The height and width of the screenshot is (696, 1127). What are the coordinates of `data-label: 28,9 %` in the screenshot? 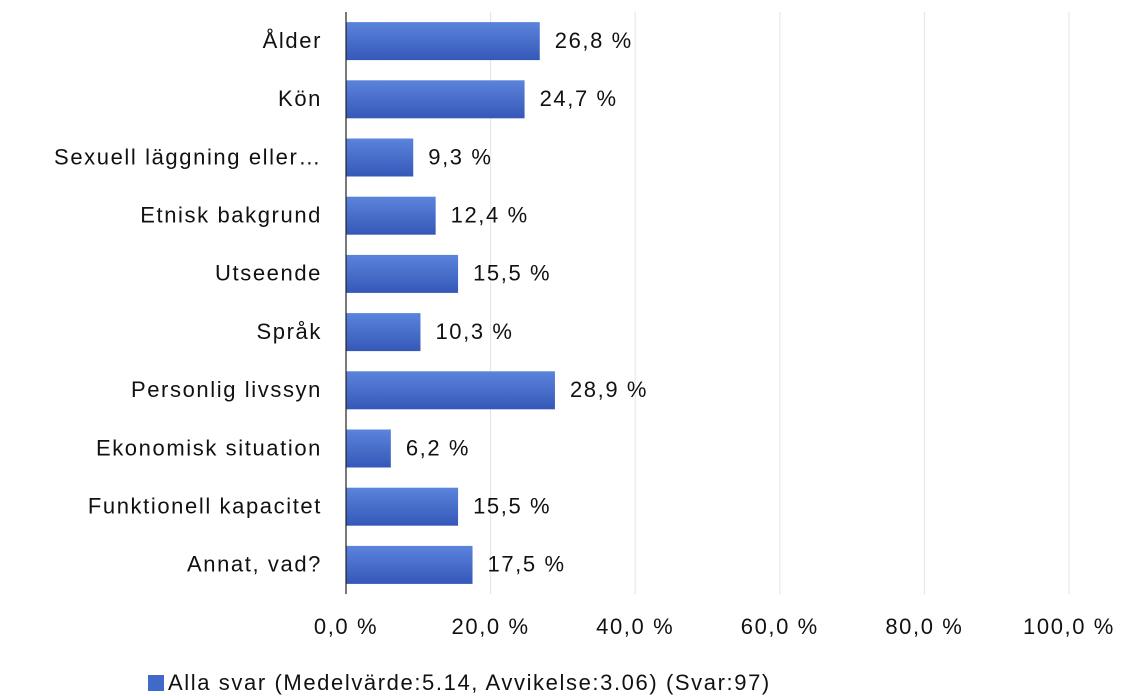 It's located at (609, 389).